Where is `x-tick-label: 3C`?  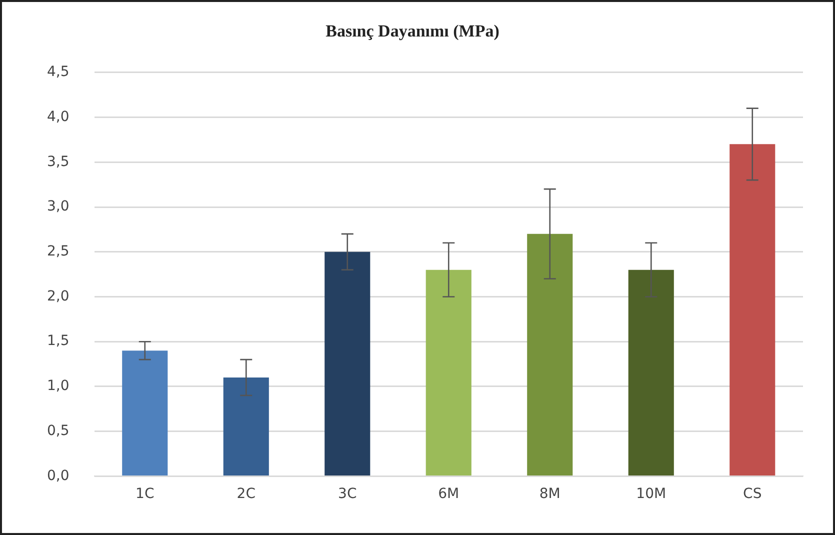 x-tick-label: 3C is located at coordinates (347, 494).